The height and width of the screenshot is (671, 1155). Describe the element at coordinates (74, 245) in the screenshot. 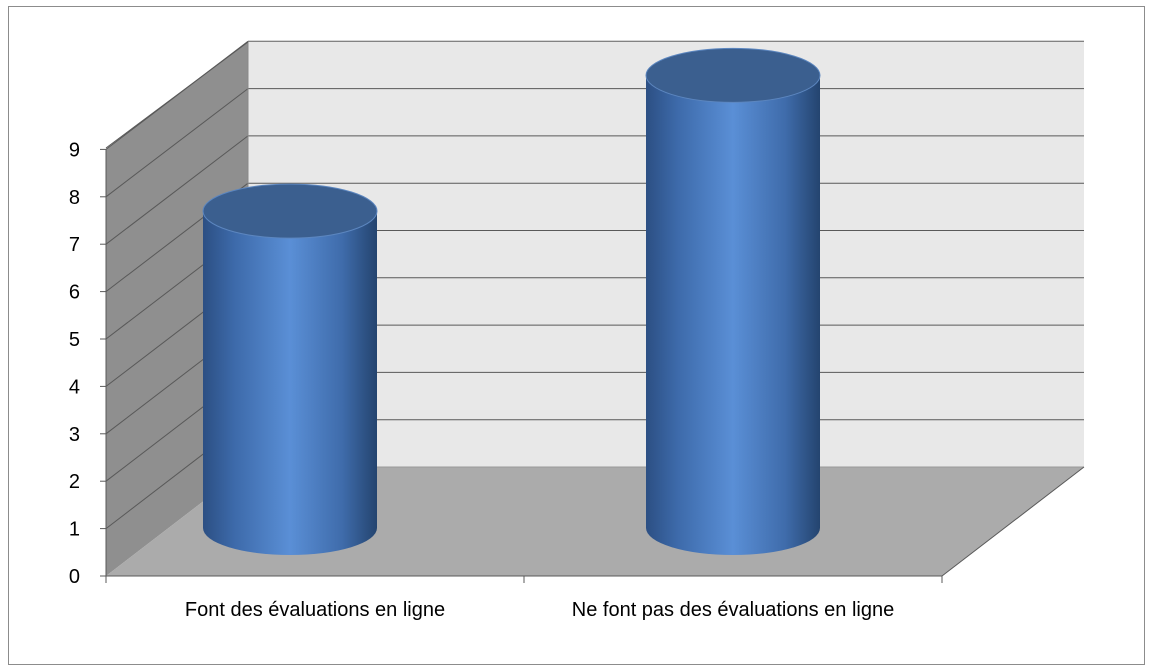

I see `y-tick-label: 7` at that location.